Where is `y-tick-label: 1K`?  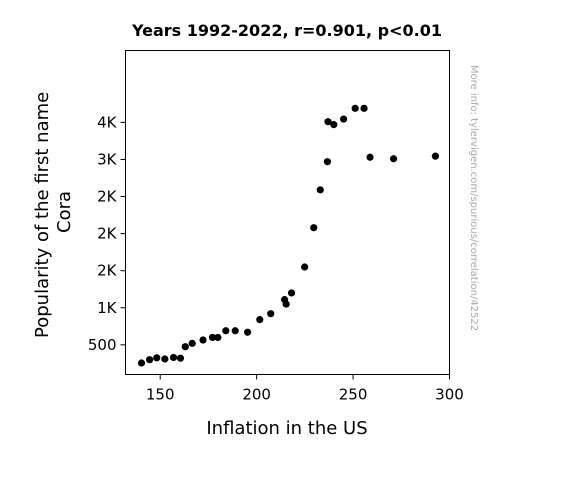 y-tick-label: 1K is located at coordinates (107, 308).